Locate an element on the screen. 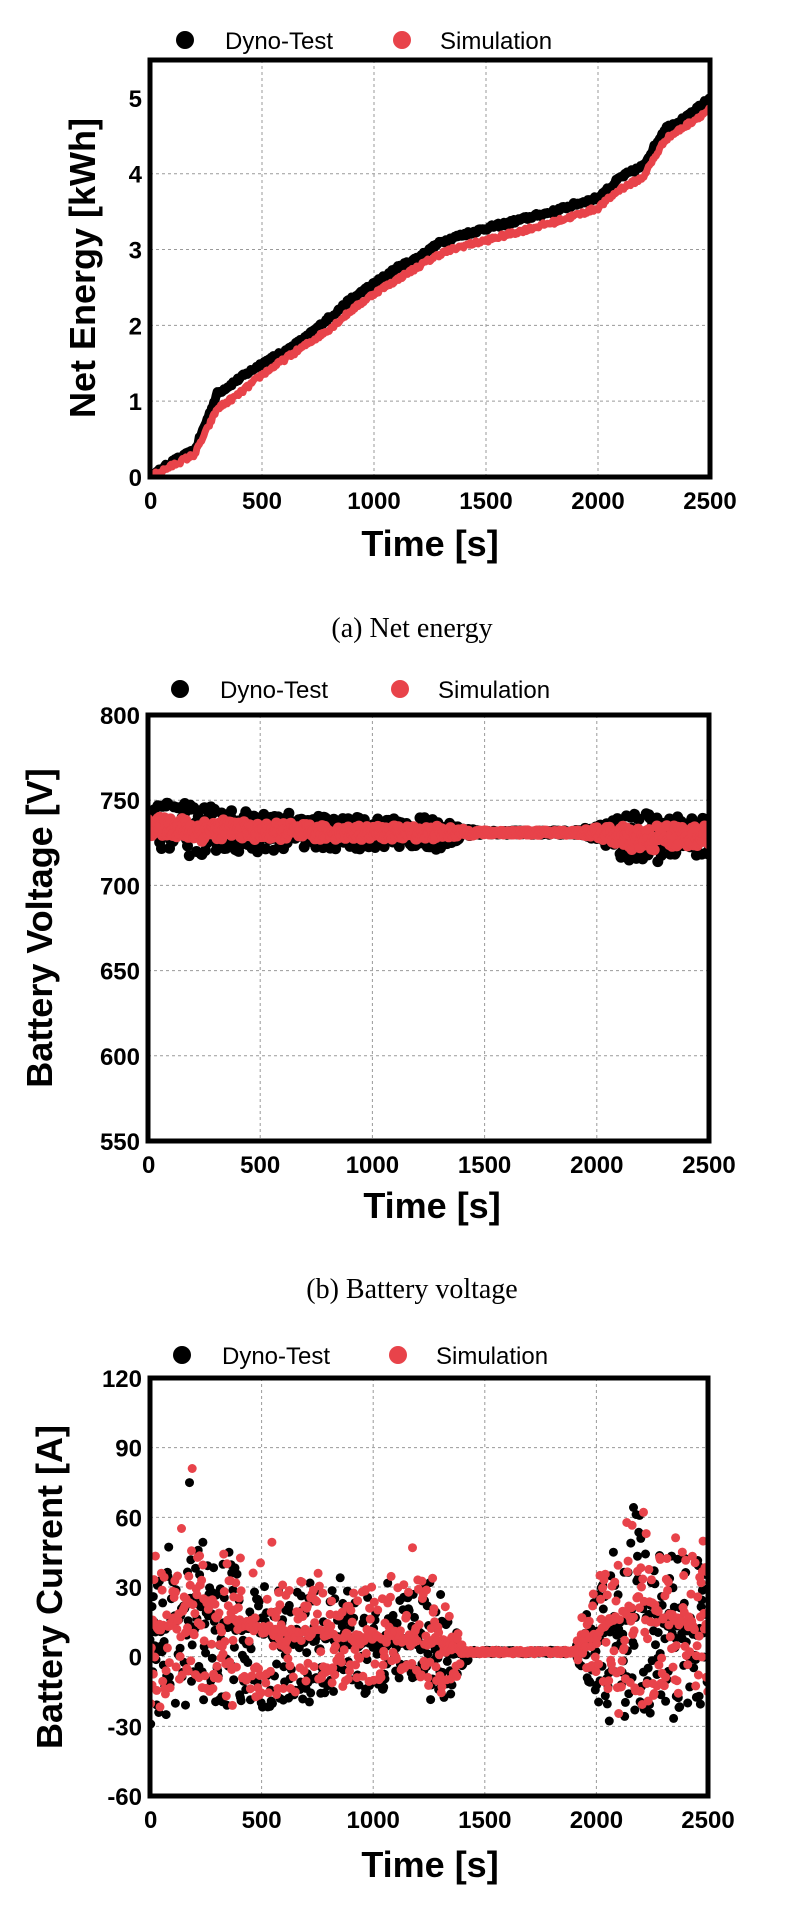 This screenshot has height=1915, width=800. y-tick-label: 800 is located at coordinates (120, 716).